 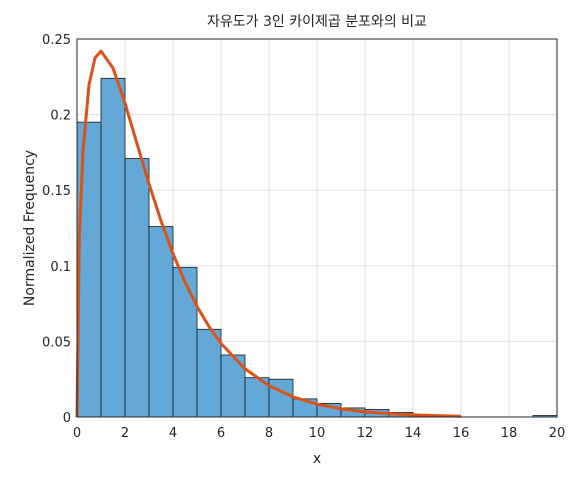 I want to click on y-tick-label: 0, so click(x=67, y=418).